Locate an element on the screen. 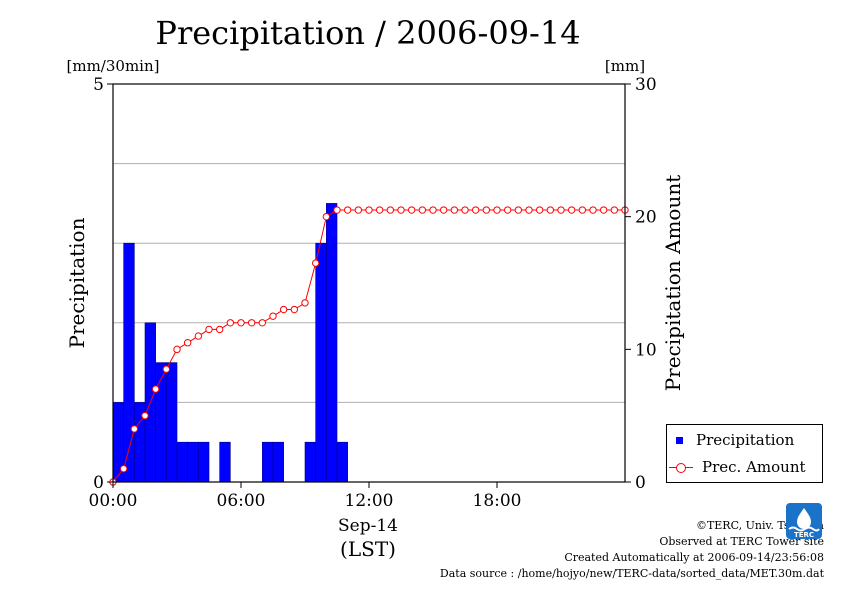 The height and width of the screenshot is (595, 842). x-tick-label: 06:00 is located at coordinates (241, 501).